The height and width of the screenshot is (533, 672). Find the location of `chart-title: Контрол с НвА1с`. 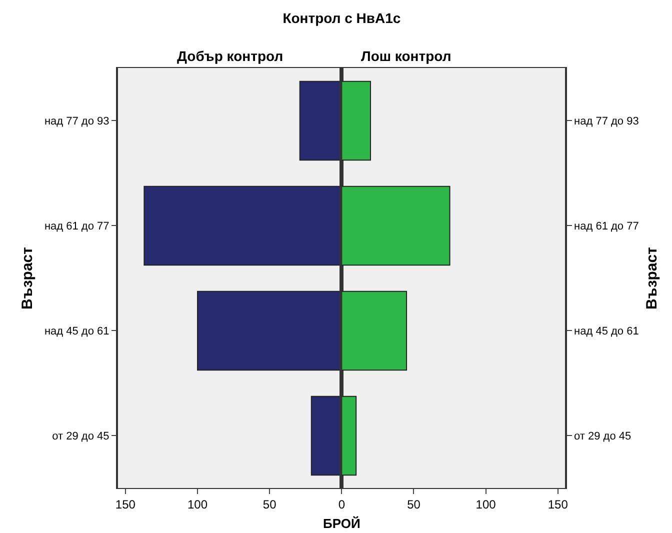

chart-title: Контрол с НвА1с is located at coordinates (341, 18).